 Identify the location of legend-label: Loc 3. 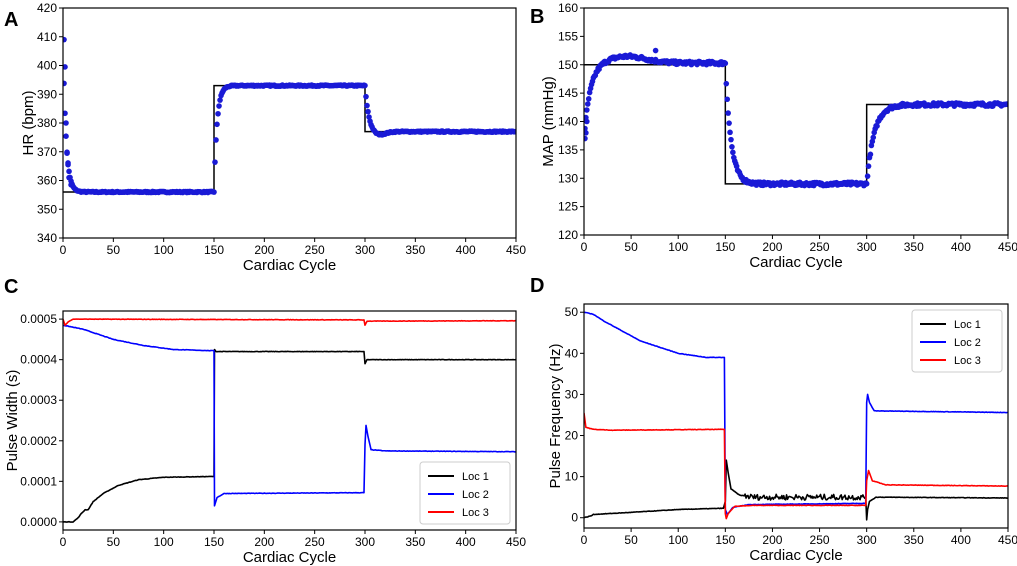
(475, 513).